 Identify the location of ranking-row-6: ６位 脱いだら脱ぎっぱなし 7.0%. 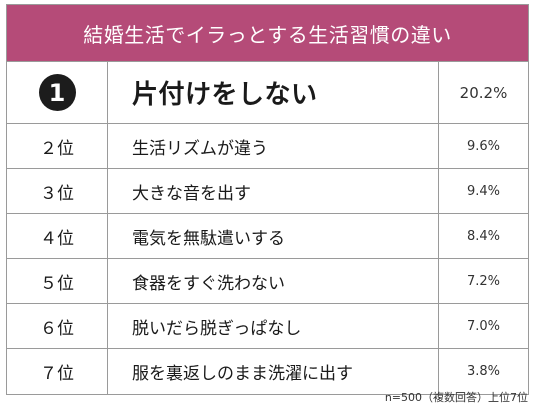
(267, 326).